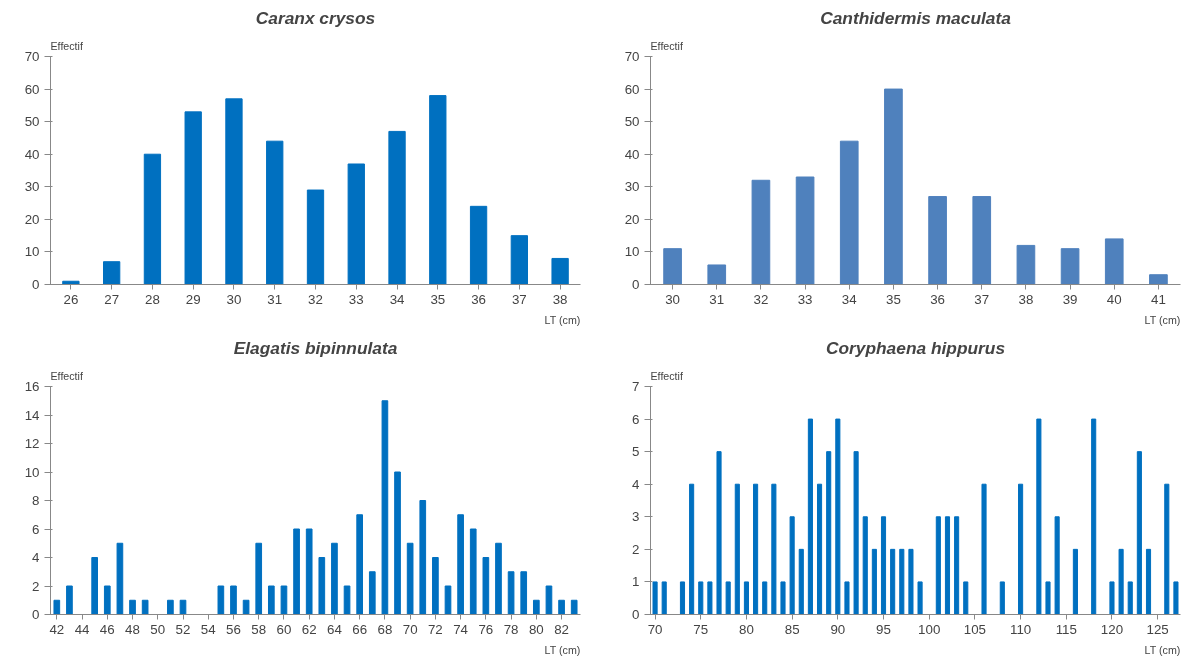 The image size is (1203, 666). I want to click on x-tick-label: 41, so click(1158, 299).